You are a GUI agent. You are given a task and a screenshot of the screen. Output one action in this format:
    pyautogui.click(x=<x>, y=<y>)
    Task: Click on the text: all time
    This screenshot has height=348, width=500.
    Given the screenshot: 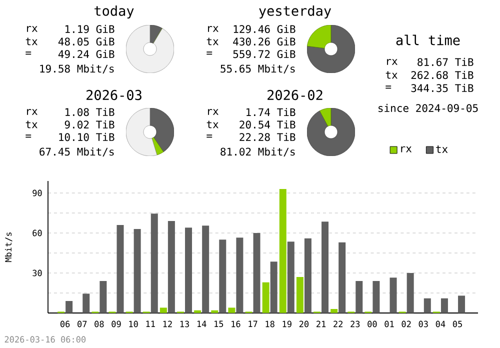 What is the action you would take?
    pyautogui.click(x=428, y=40)
    